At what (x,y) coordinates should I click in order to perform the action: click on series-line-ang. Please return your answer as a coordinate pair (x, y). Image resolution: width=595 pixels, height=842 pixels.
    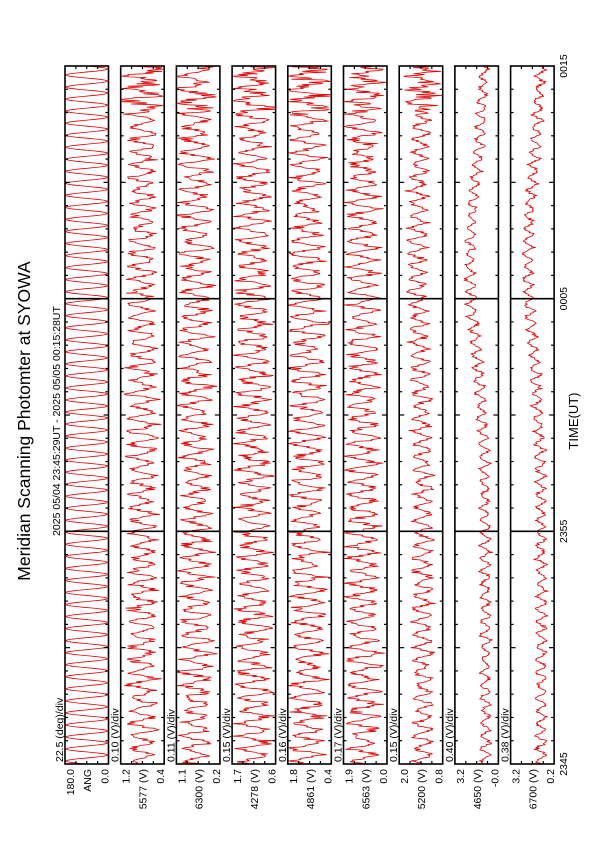
    Looking at the image, I should click on (86, 415).